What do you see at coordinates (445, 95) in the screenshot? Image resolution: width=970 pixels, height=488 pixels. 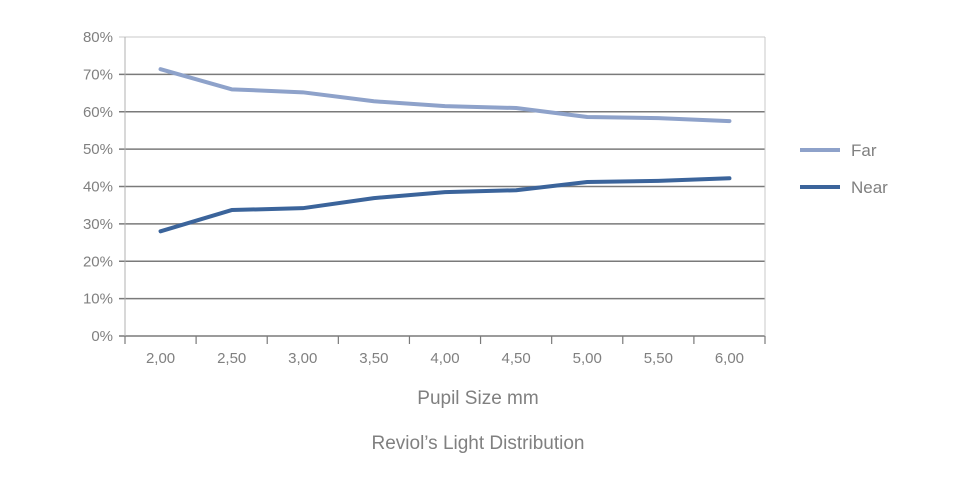 I see `series-line-far` at bounding box center [445, 95].